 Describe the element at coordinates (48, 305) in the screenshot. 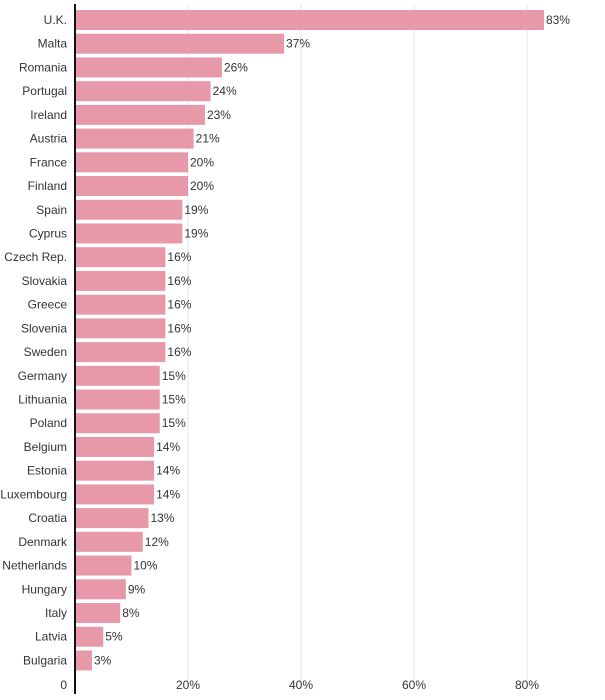

I see `category-label: Greece` at that location.